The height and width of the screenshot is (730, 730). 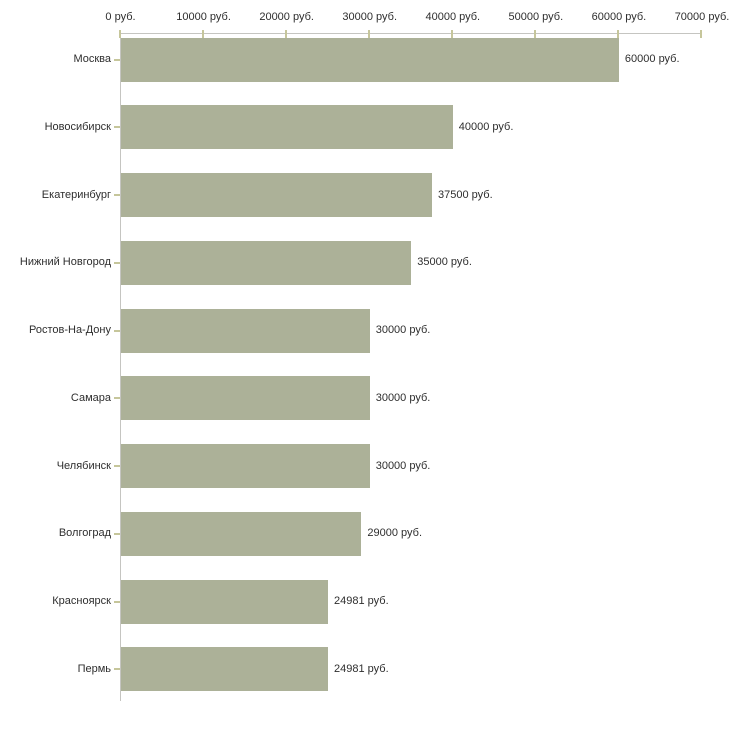 I want to click on x-axis-tick-label: 20000 руб., so click(x=286, y=17).